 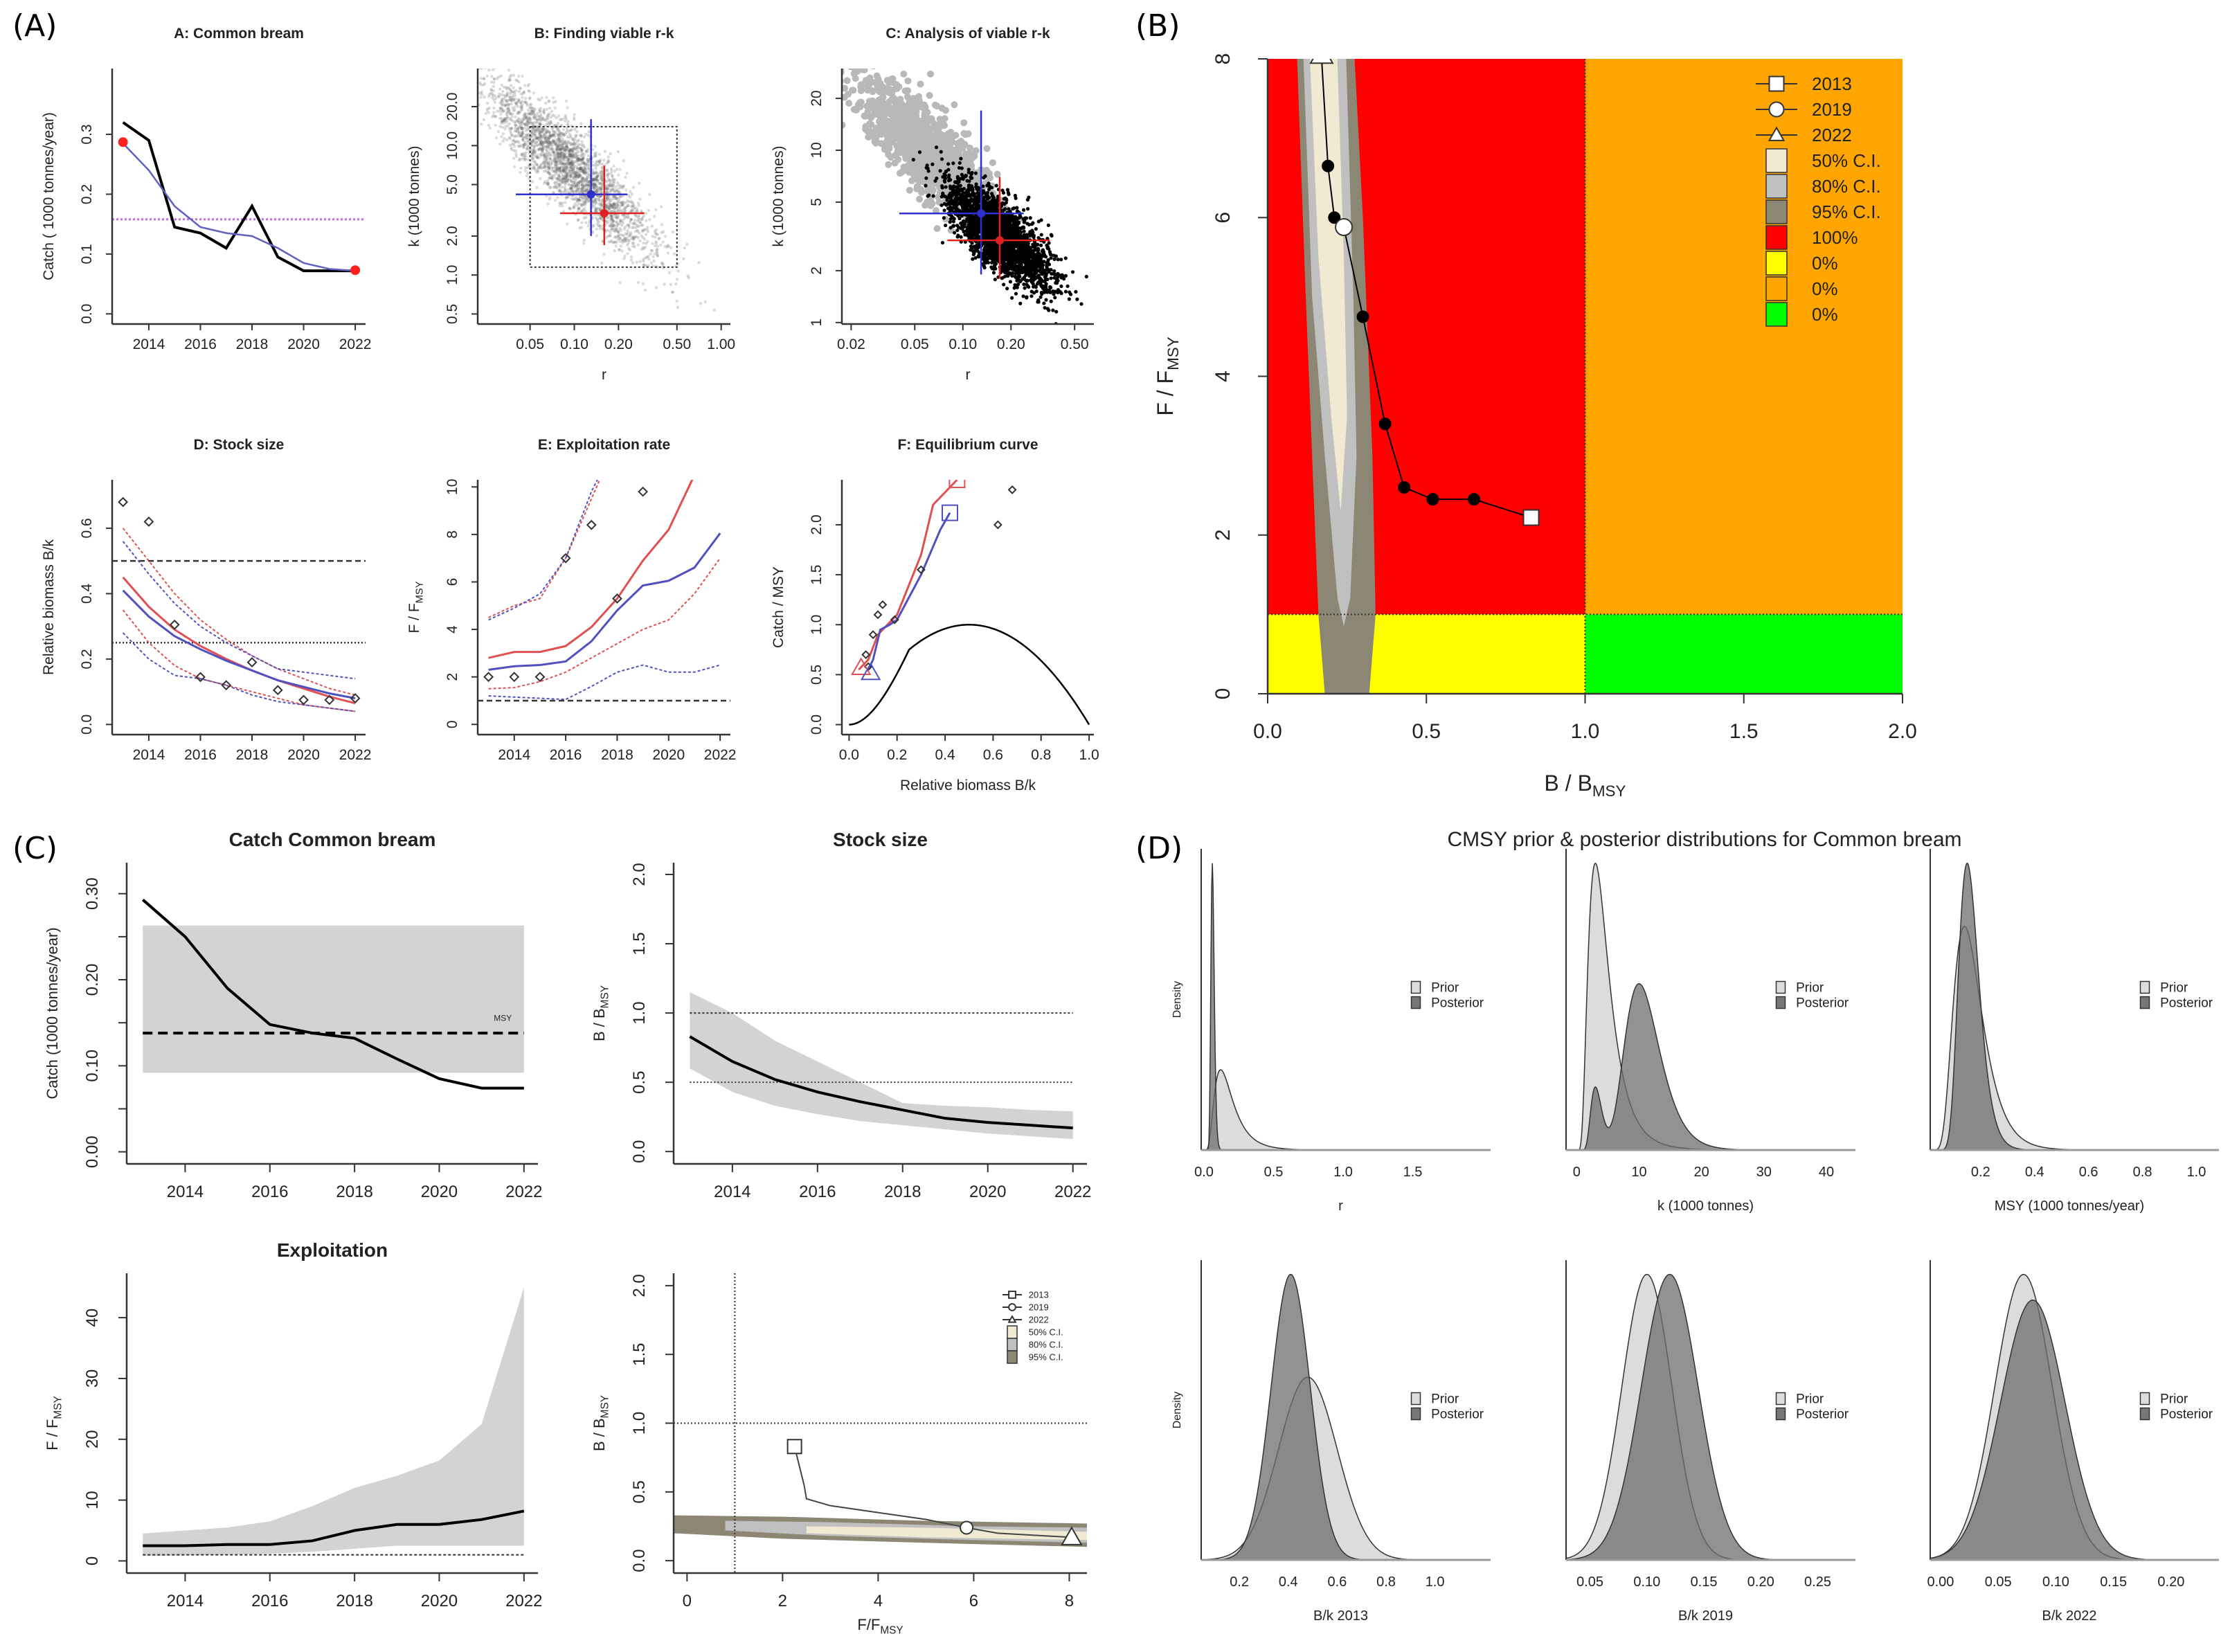 What do you see at coordinates (452, 185) in the screenshot?
I see `y-tick-label: 5.0` at bounding box center [452, 185].